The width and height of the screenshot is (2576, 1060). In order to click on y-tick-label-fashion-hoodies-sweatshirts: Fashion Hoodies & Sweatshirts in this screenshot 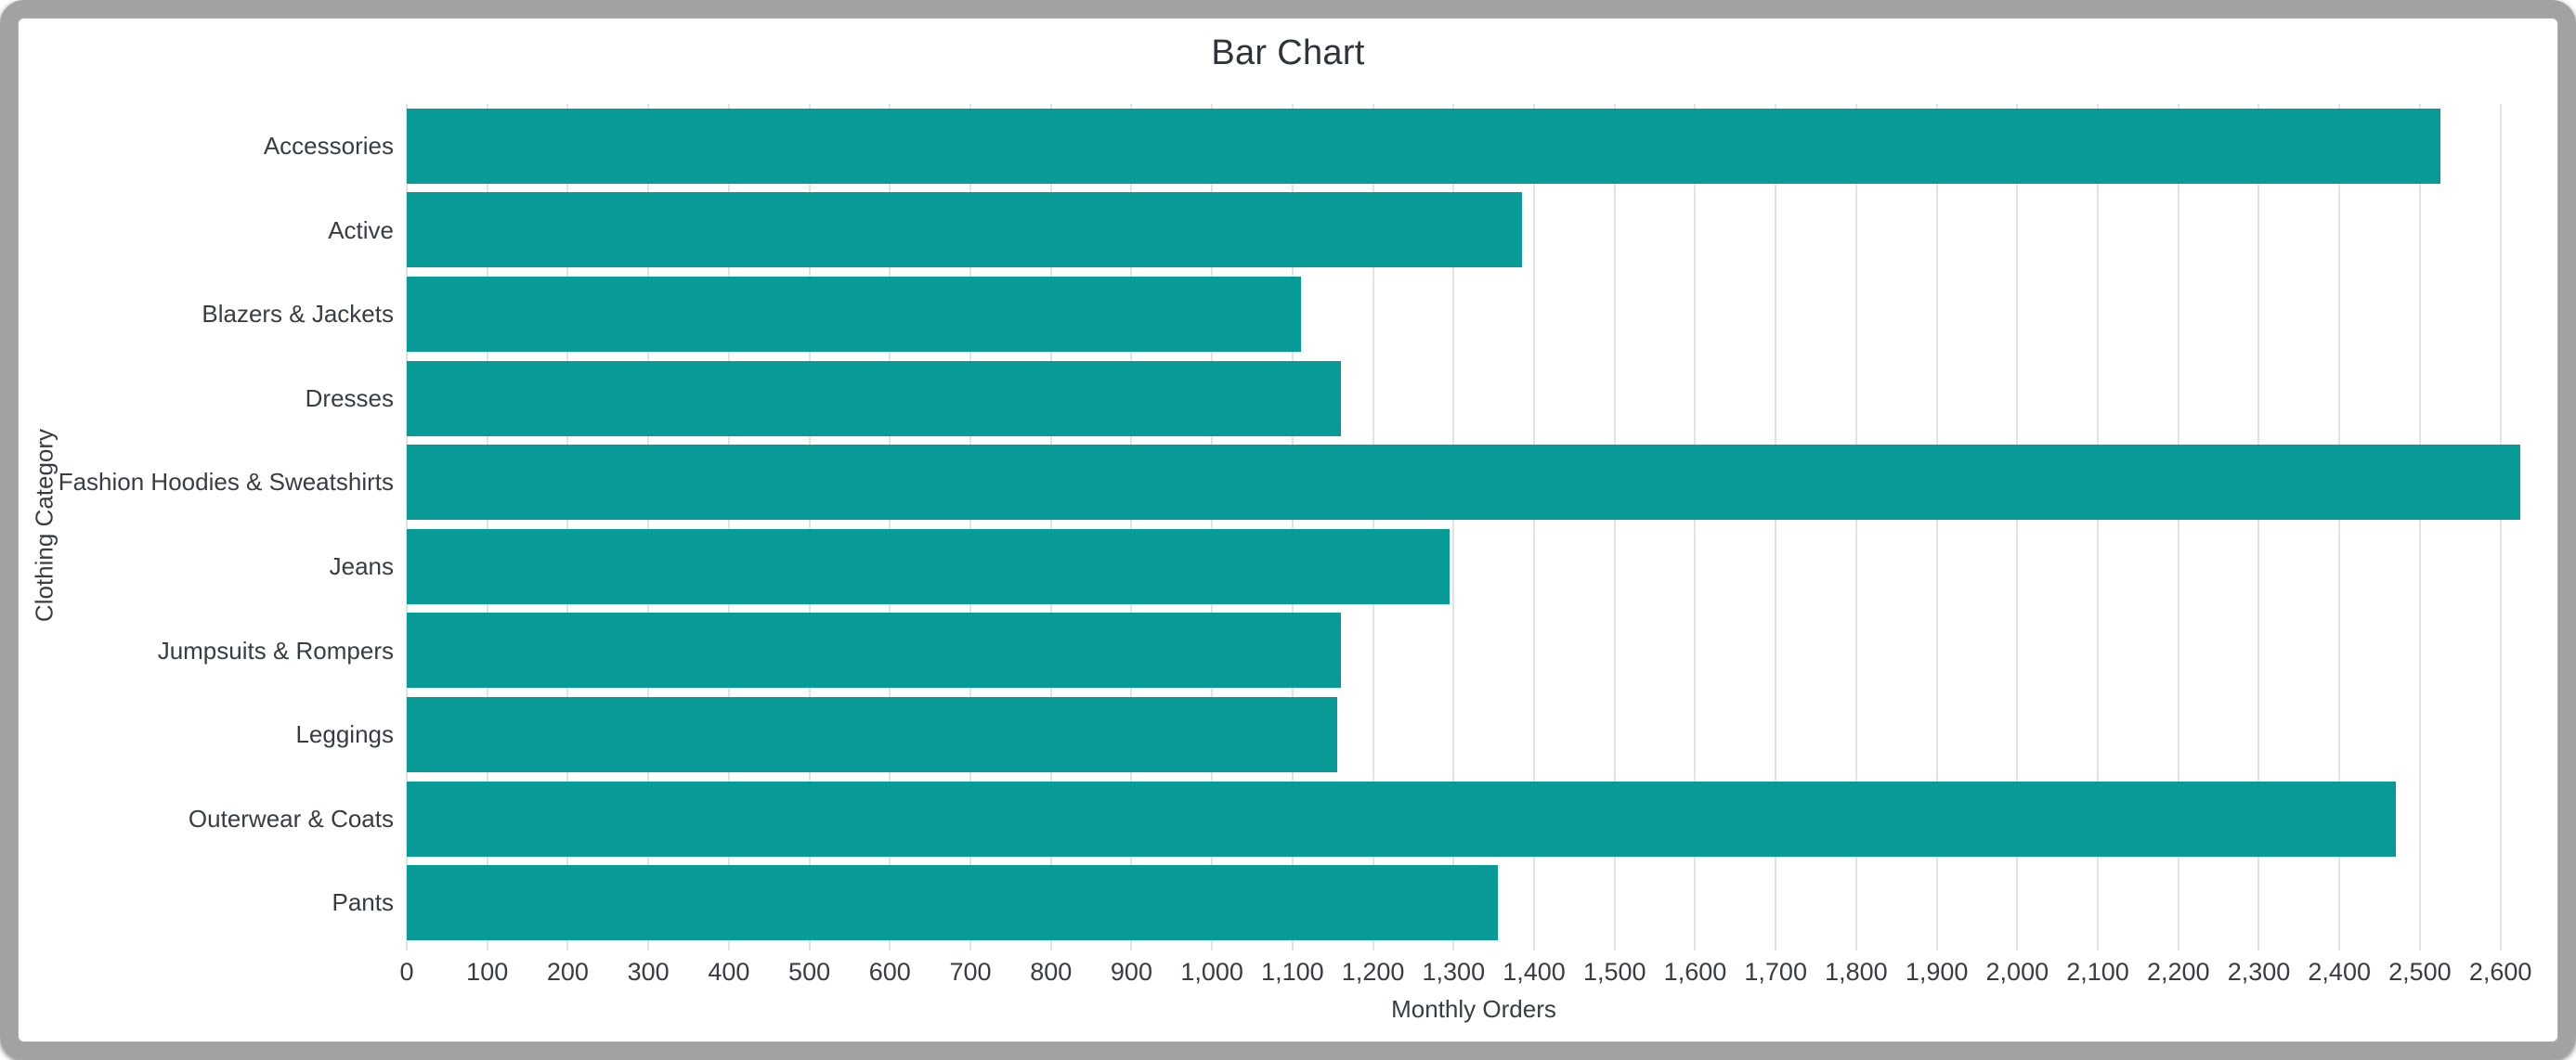, I will do `click(226, 482)`.